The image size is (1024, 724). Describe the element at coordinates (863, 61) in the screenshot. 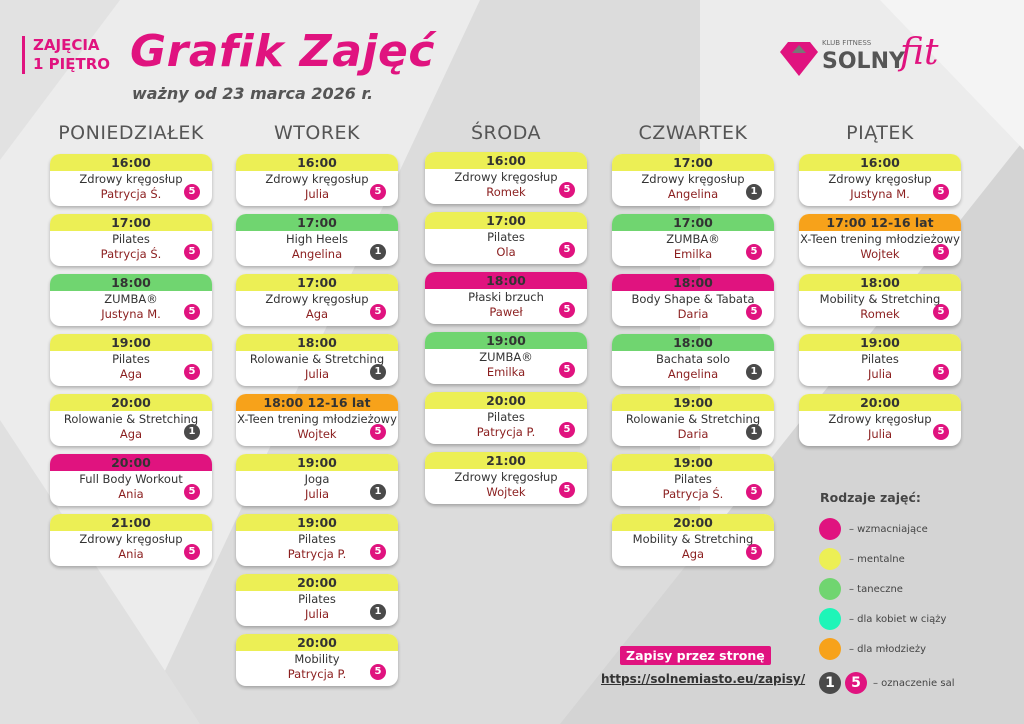

I see `logo-solny: SOLNY` at that location.